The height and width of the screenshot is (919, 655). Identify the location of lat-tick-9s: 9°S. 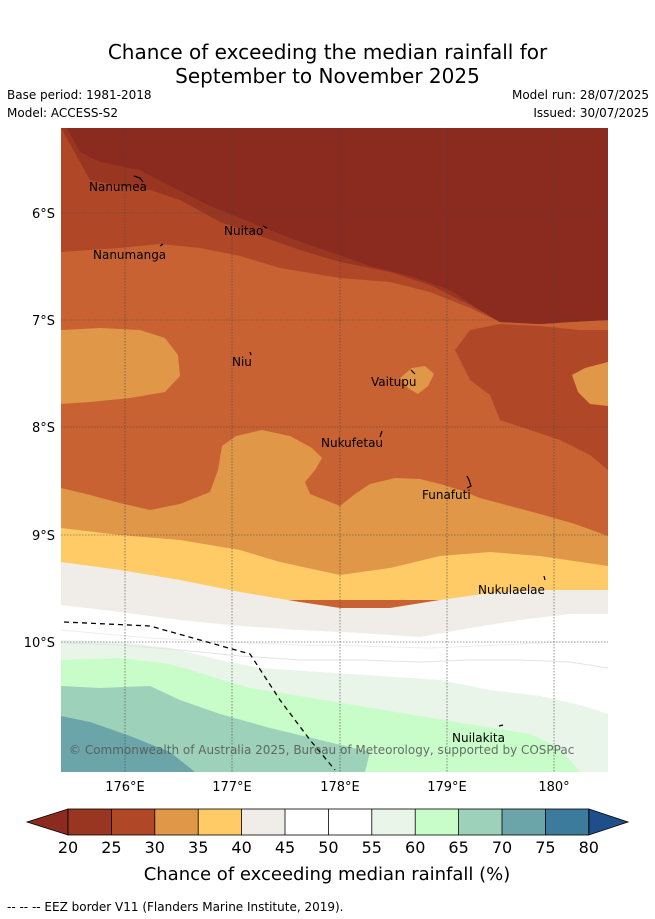
(43, 536).